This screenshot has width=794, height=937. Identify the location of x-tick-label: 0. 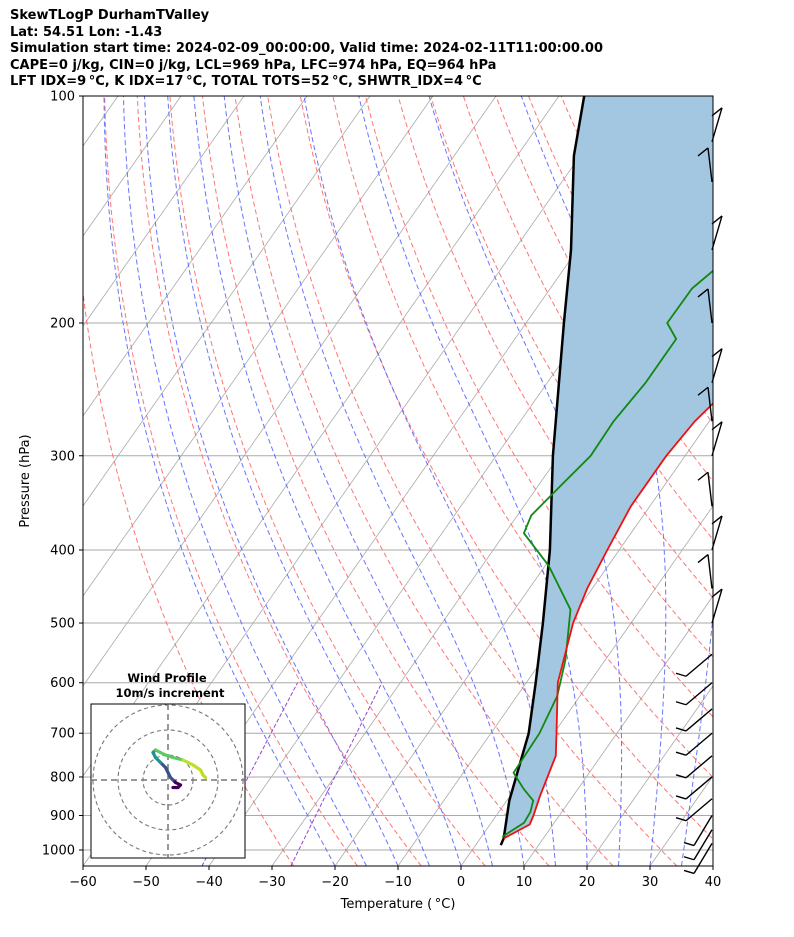
(461, 882).